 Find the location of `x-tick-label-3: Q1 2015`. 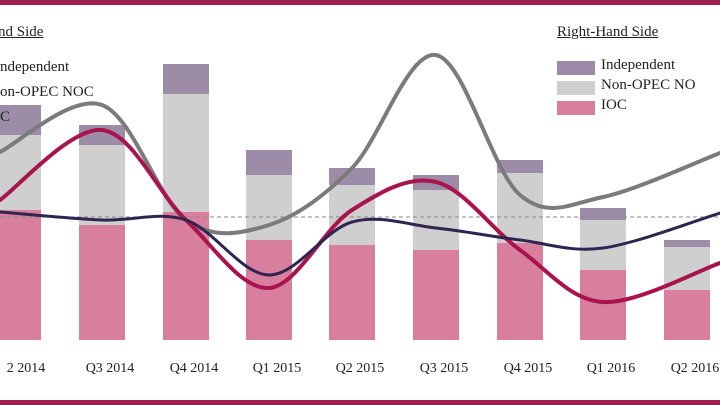

x-tick-label-3: Q1 2015 is located at coordinates (277, 368).